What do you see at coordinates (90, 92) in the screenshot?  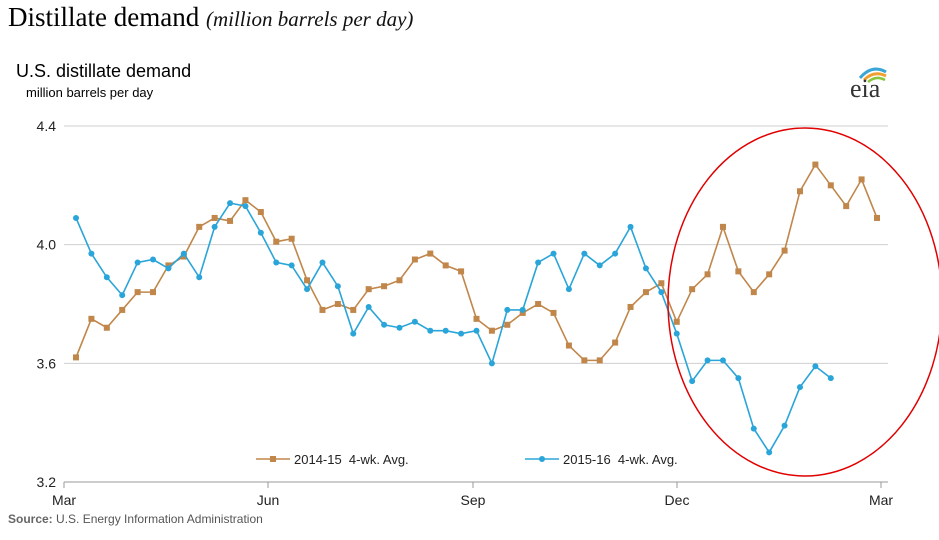 I see `chart-units-label: million barrels per day` at bounding box center [90, 92].